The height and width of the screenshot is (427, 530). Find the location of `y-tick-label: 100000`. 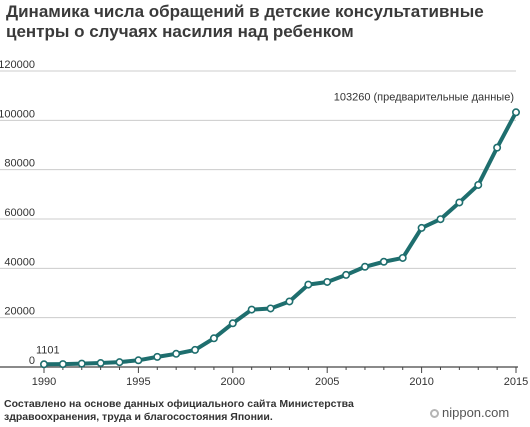

y-tick-label: 100000 is located at coordinates (17, 114).